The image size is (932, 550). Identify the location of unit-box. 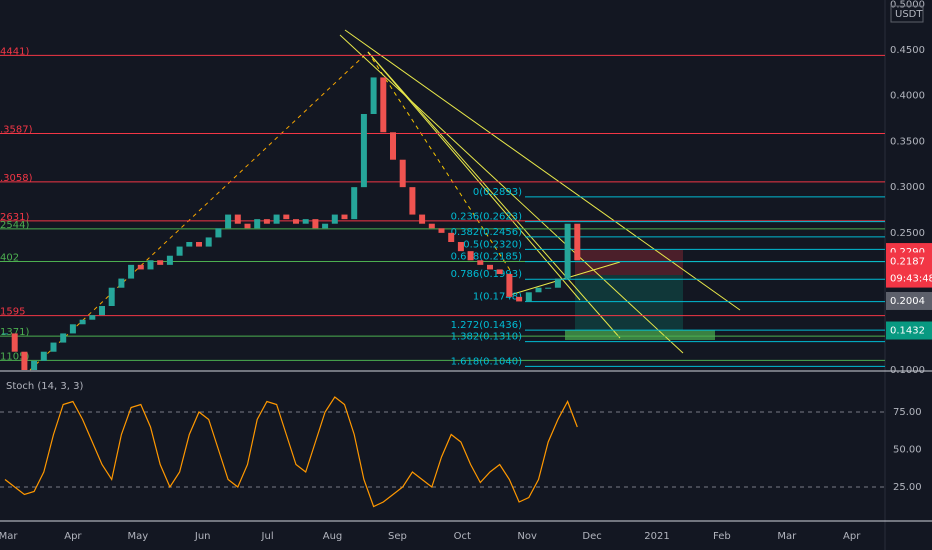
(907, 14).